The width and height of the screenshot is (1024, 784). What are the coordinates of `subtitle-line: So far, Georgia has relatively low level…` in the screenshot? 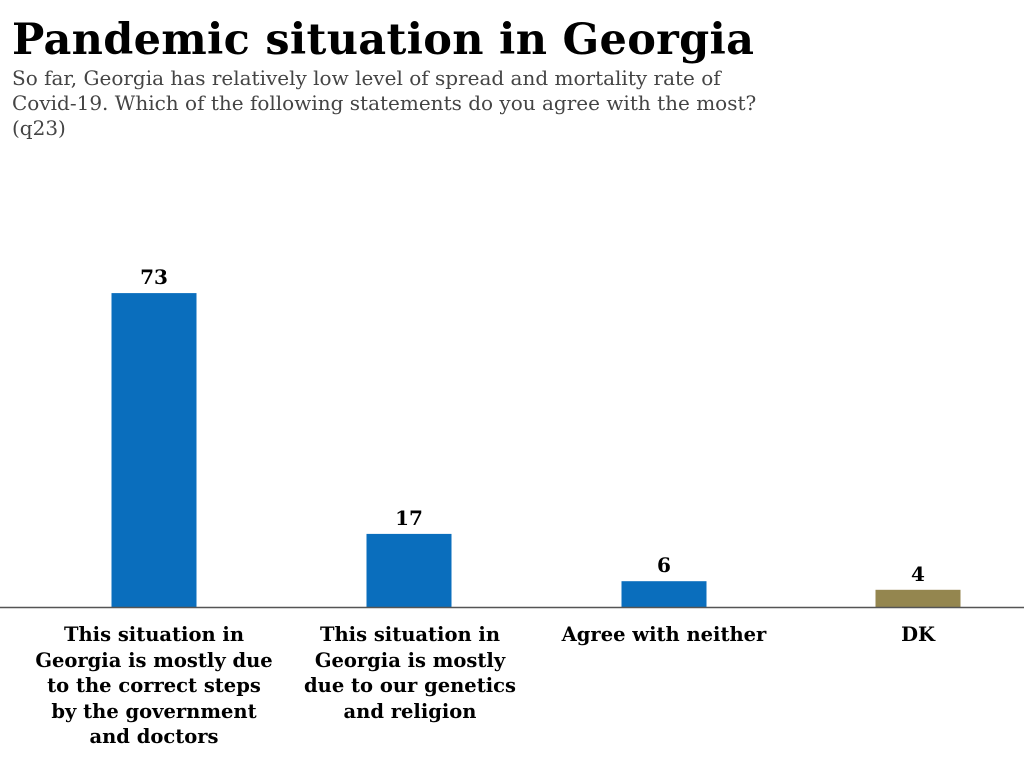 It's located at (366, 78).